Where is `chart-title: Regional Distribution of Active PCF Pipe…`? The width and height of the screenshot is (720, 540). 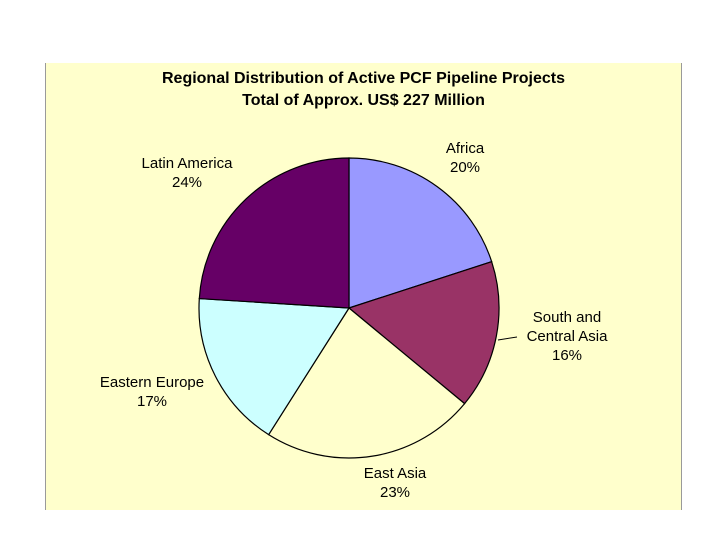 chart-title: Regional Distribution of Active PCF Pipe… is located at coordinates (363, 78).